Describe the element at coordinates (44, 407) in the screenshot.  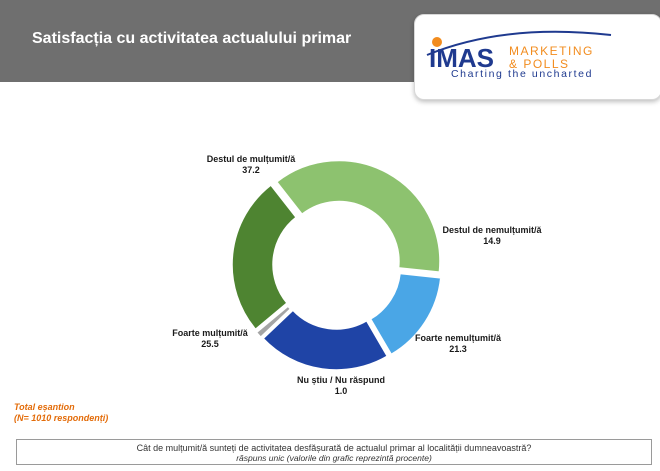
I see `sample-line1: Total eșantion` at that location.